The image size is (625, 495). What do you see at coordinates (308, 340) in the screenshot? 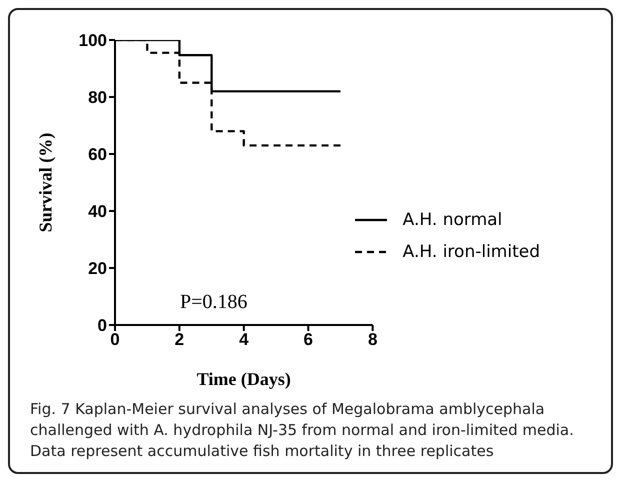
I see `x-tick-label: 6` at bounding box center [308, 340].